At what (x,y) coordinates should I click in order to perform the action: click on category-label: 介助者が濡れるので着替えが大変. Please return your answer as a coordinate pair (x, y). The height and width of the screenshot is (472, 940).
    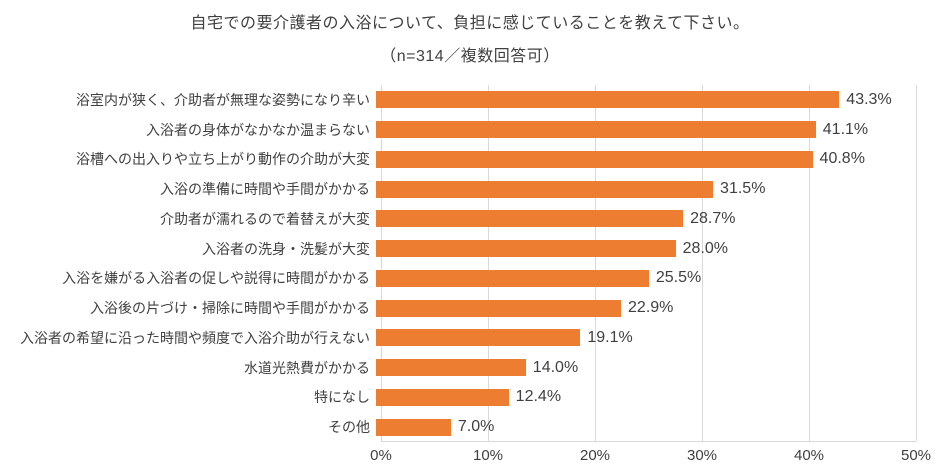
    Looking at the image, I should click on (265, 218).